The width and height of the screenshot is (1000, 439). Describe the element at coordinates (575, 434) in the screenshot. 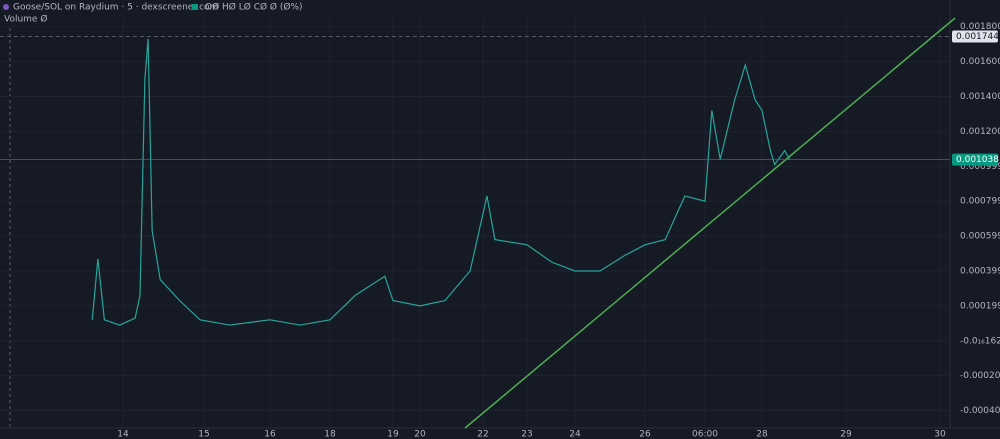

I see `x-tick-label: 24` at that location.